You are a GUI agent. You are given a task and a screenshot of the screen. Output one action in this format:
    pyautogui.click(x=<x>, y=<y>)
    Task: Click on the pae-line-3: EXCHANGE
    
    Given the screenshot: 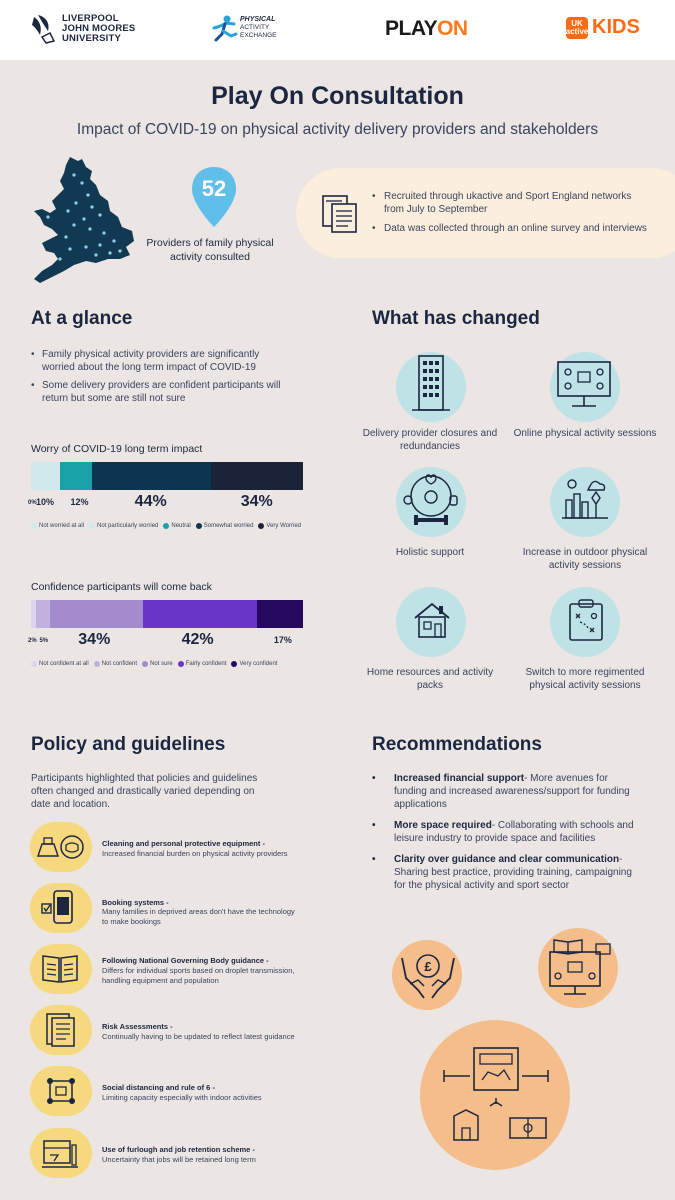 What is the action you would take?
    pyautogui.click(x=258, y=35)
    